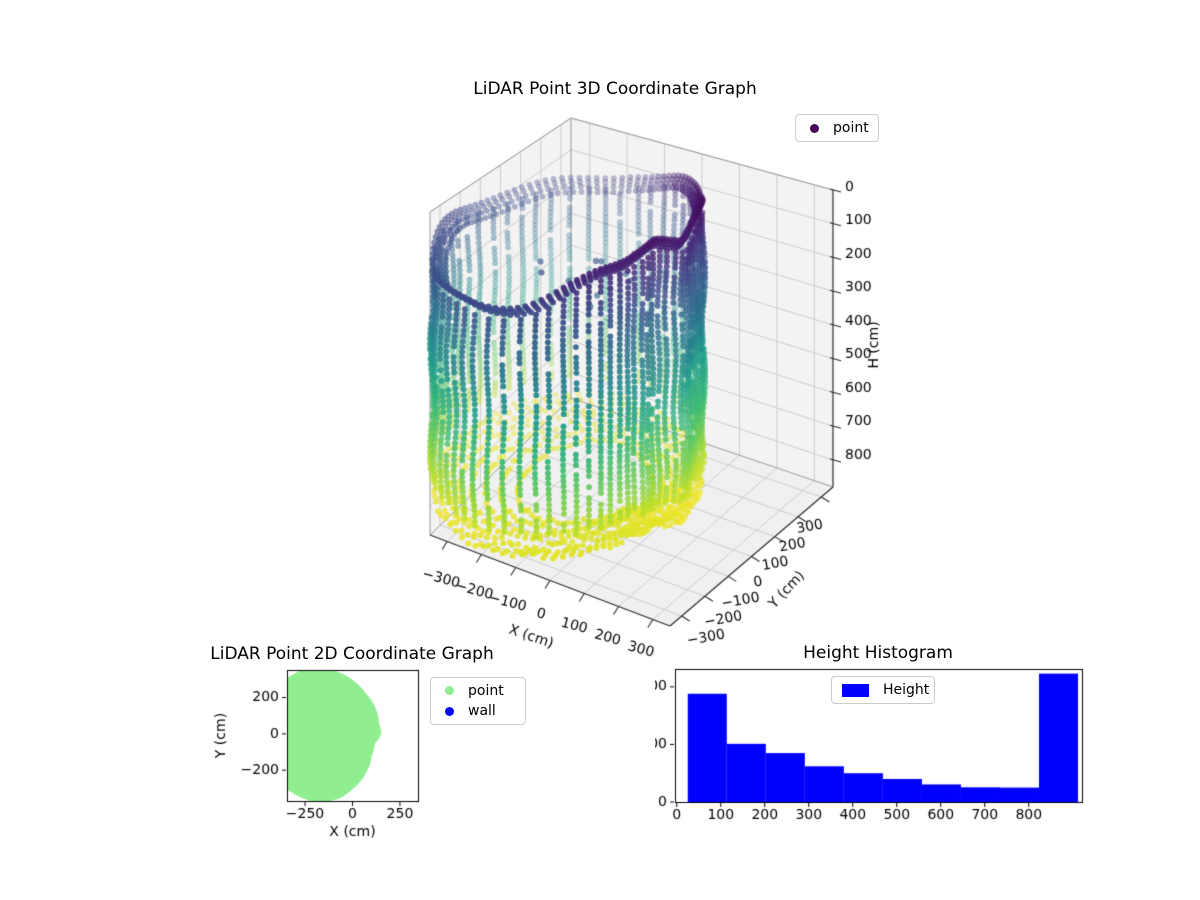 Image resolution: width=1200 pixels, height=900 pixels. I want to click on height-legend-label: Height, so click(906, 690).